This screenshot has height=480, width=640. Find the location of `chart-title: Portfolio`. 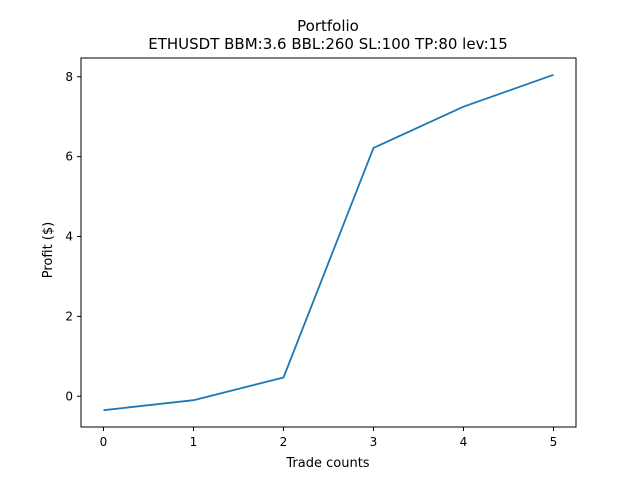

chart-title: Portfolio is located at coordinates (328, 26).